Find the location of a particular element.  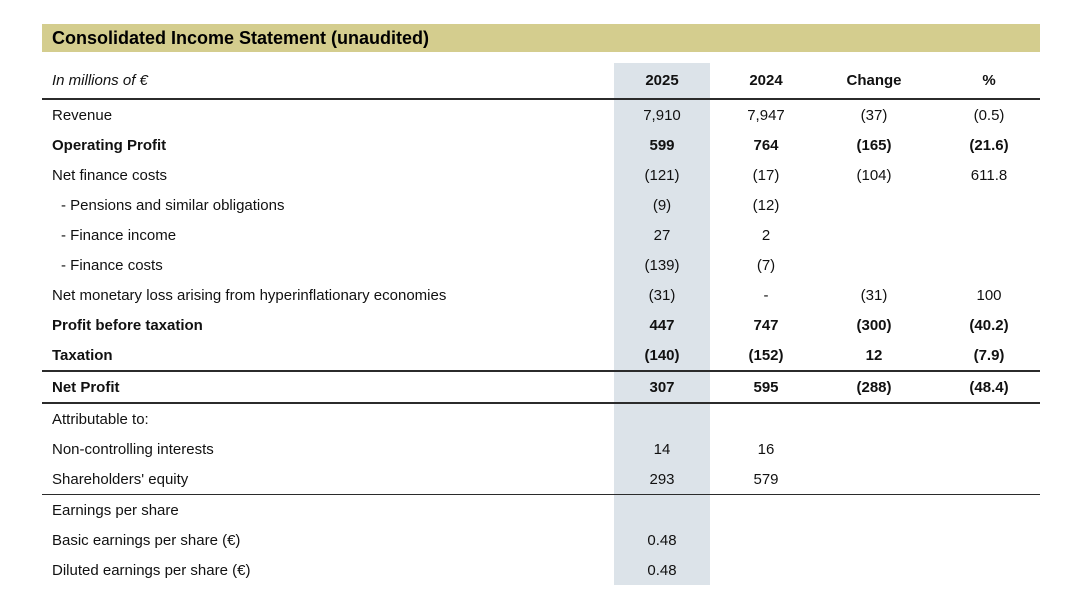

cell-2025: 7,910 is located at coordinates (662, 115).